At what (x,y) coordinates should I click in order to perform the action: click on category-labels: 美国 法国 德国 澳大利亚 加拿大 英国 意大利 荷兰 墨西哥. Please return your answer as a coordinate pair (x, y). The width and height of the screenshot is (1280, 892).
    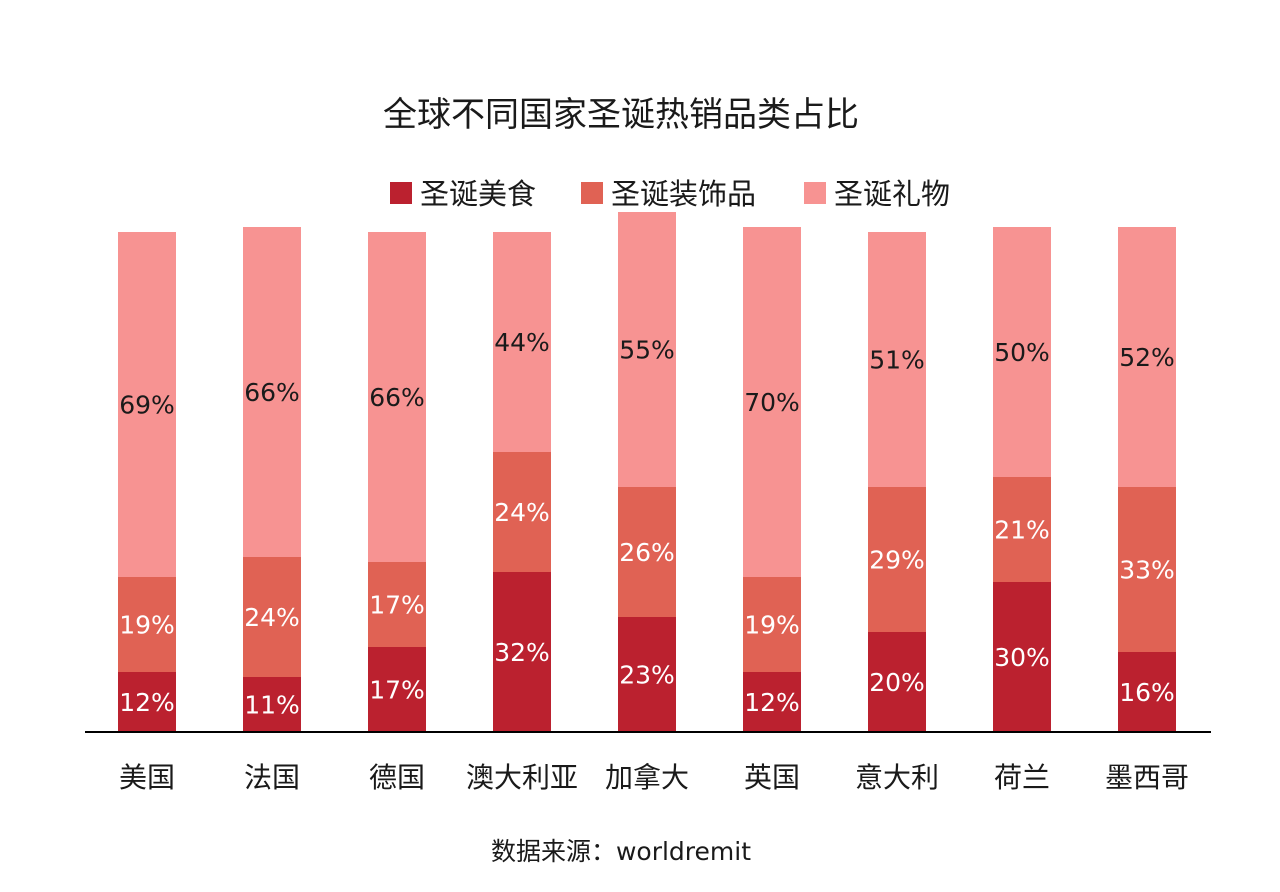
    Looking at the image, I should click on (654, 777).